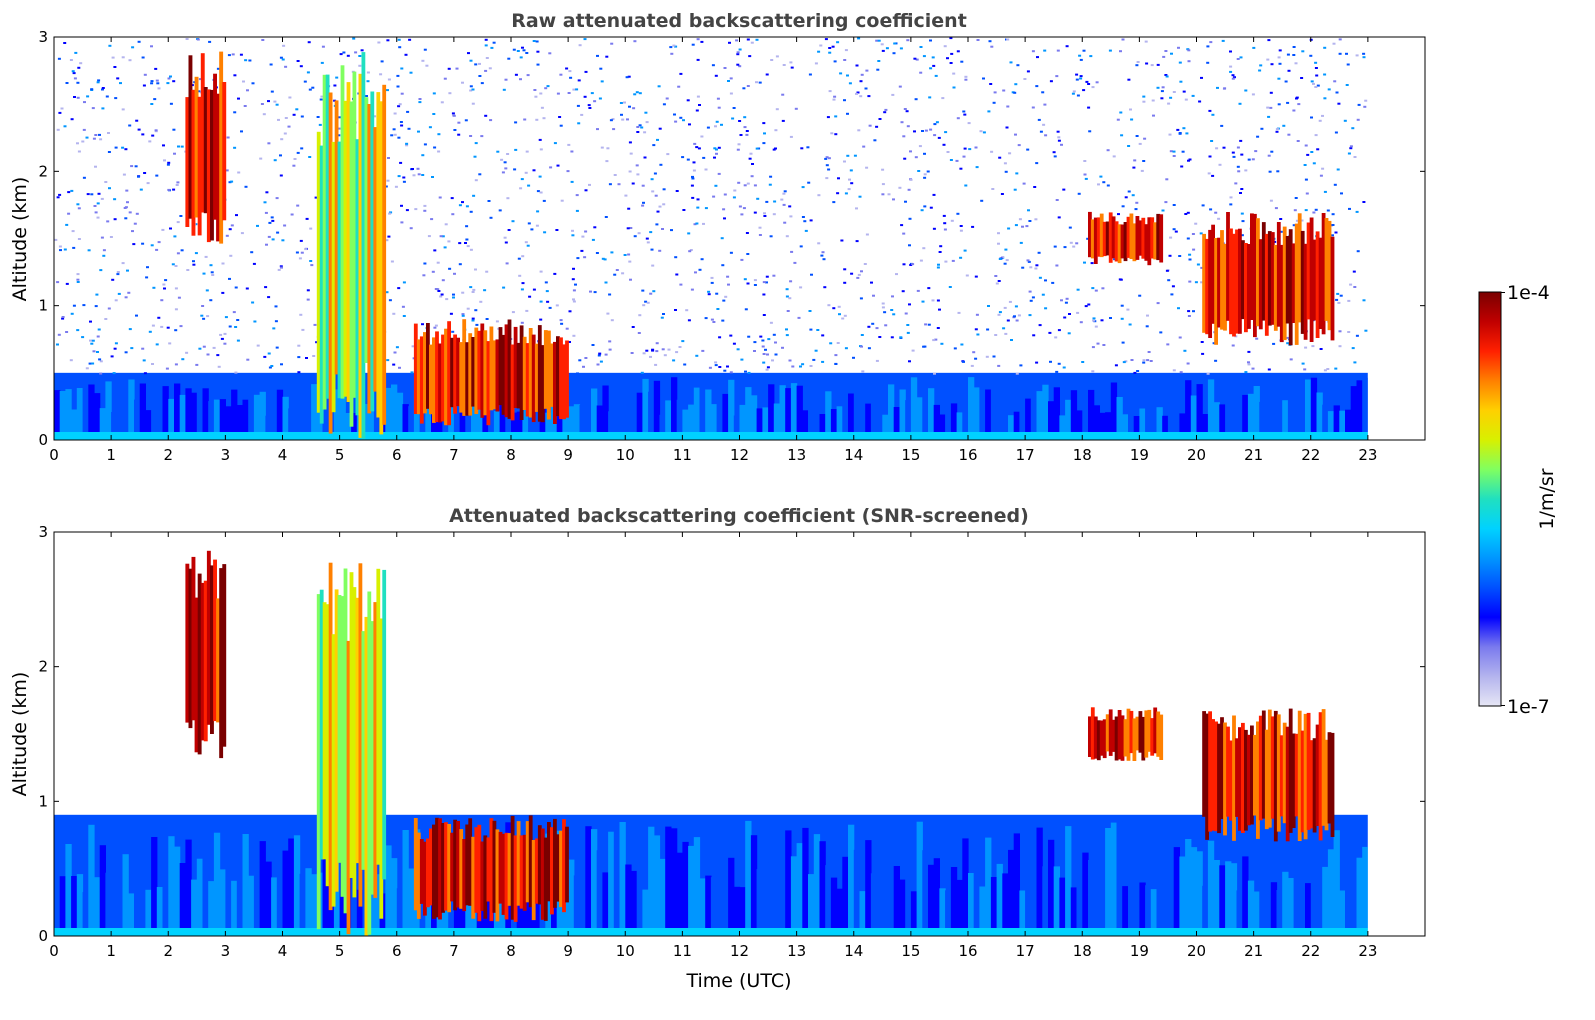  What do you see at coordinates (226, 455) in the screenshot?
I see `x-tick-label: 3` at bounding box center [226, 455].